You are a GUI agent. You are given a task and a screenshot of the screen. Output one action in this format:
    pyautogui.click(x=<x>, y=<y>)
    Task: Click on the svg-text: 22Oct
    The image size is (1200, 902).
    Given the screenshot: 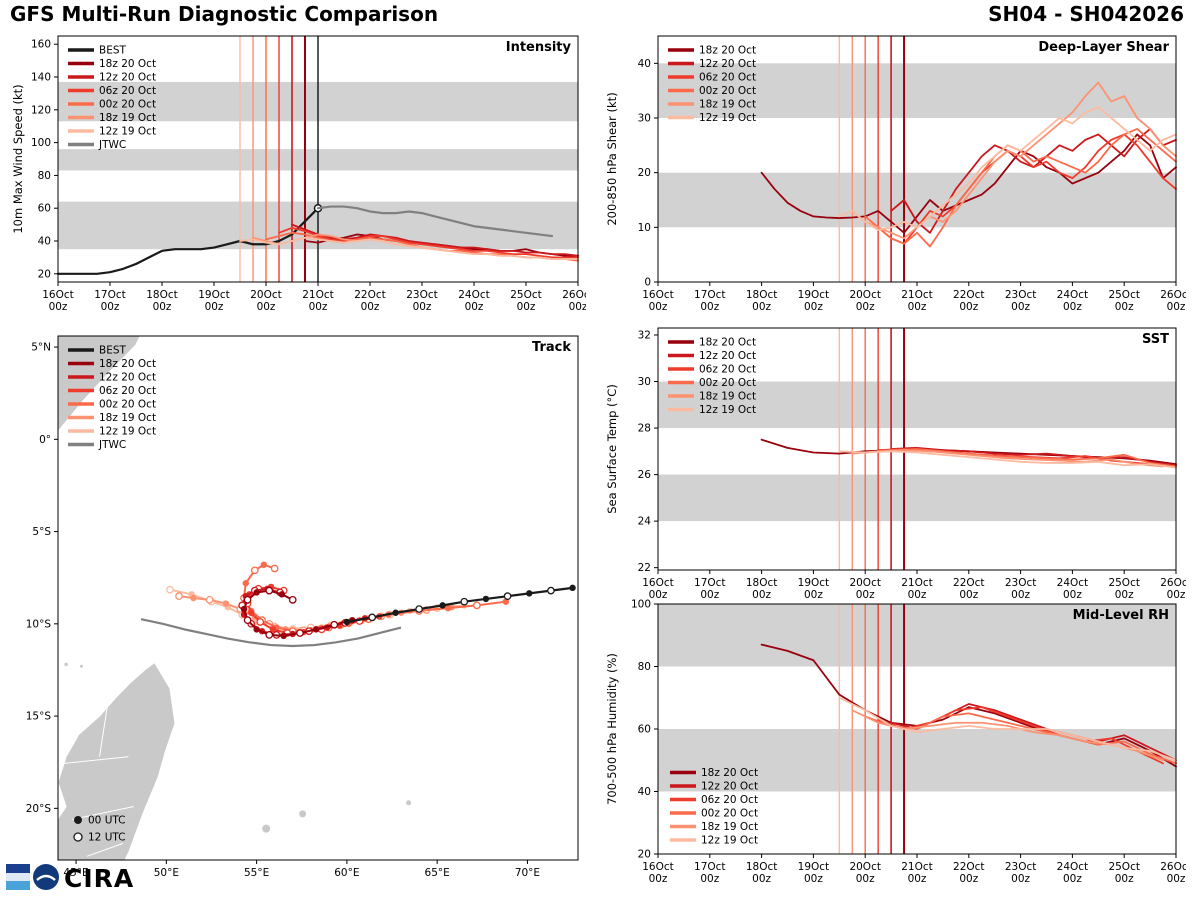 What is the action you would take?
    pyautogui.click(x=370, y=295)
    